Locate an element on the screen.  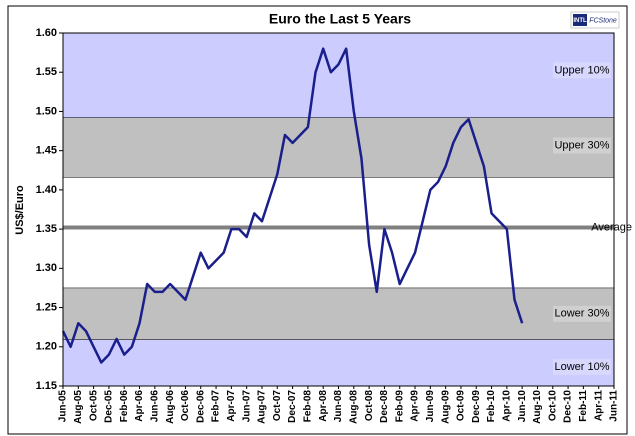
x-tick-label: Apr-09 is located at coordinates (415, 406).